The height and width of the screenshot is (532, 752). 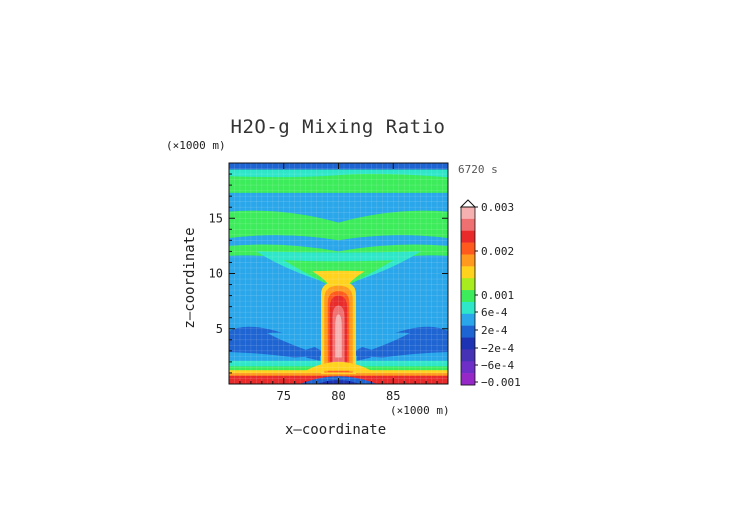 I want to click on colorbar-label: 6e-4, so click(x=494, y=312).